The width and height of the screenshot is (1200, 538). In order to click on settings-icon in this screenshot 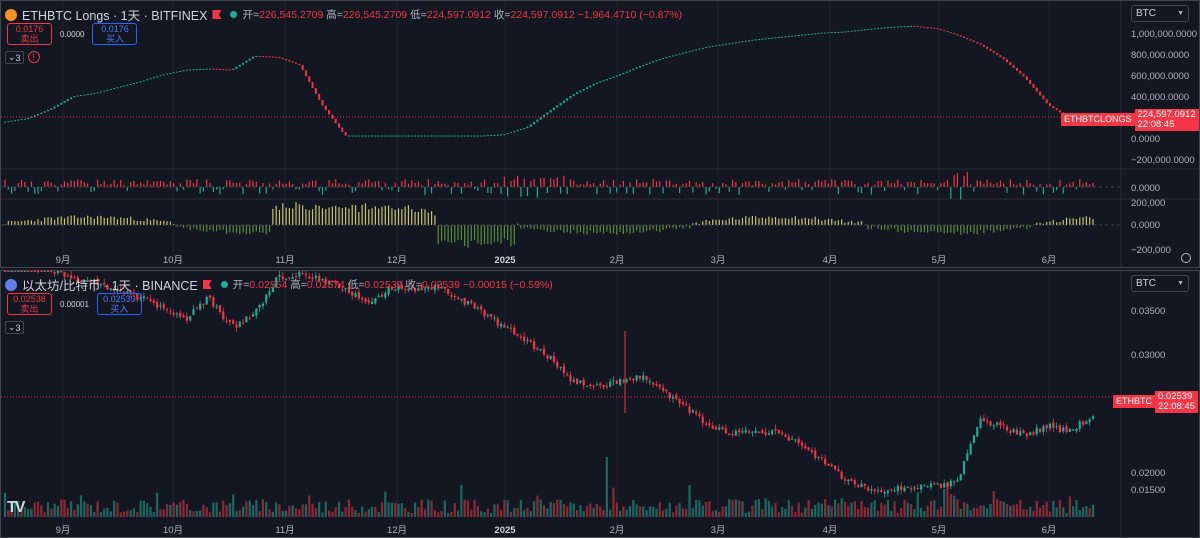, I will do `click(1186, 258)`.